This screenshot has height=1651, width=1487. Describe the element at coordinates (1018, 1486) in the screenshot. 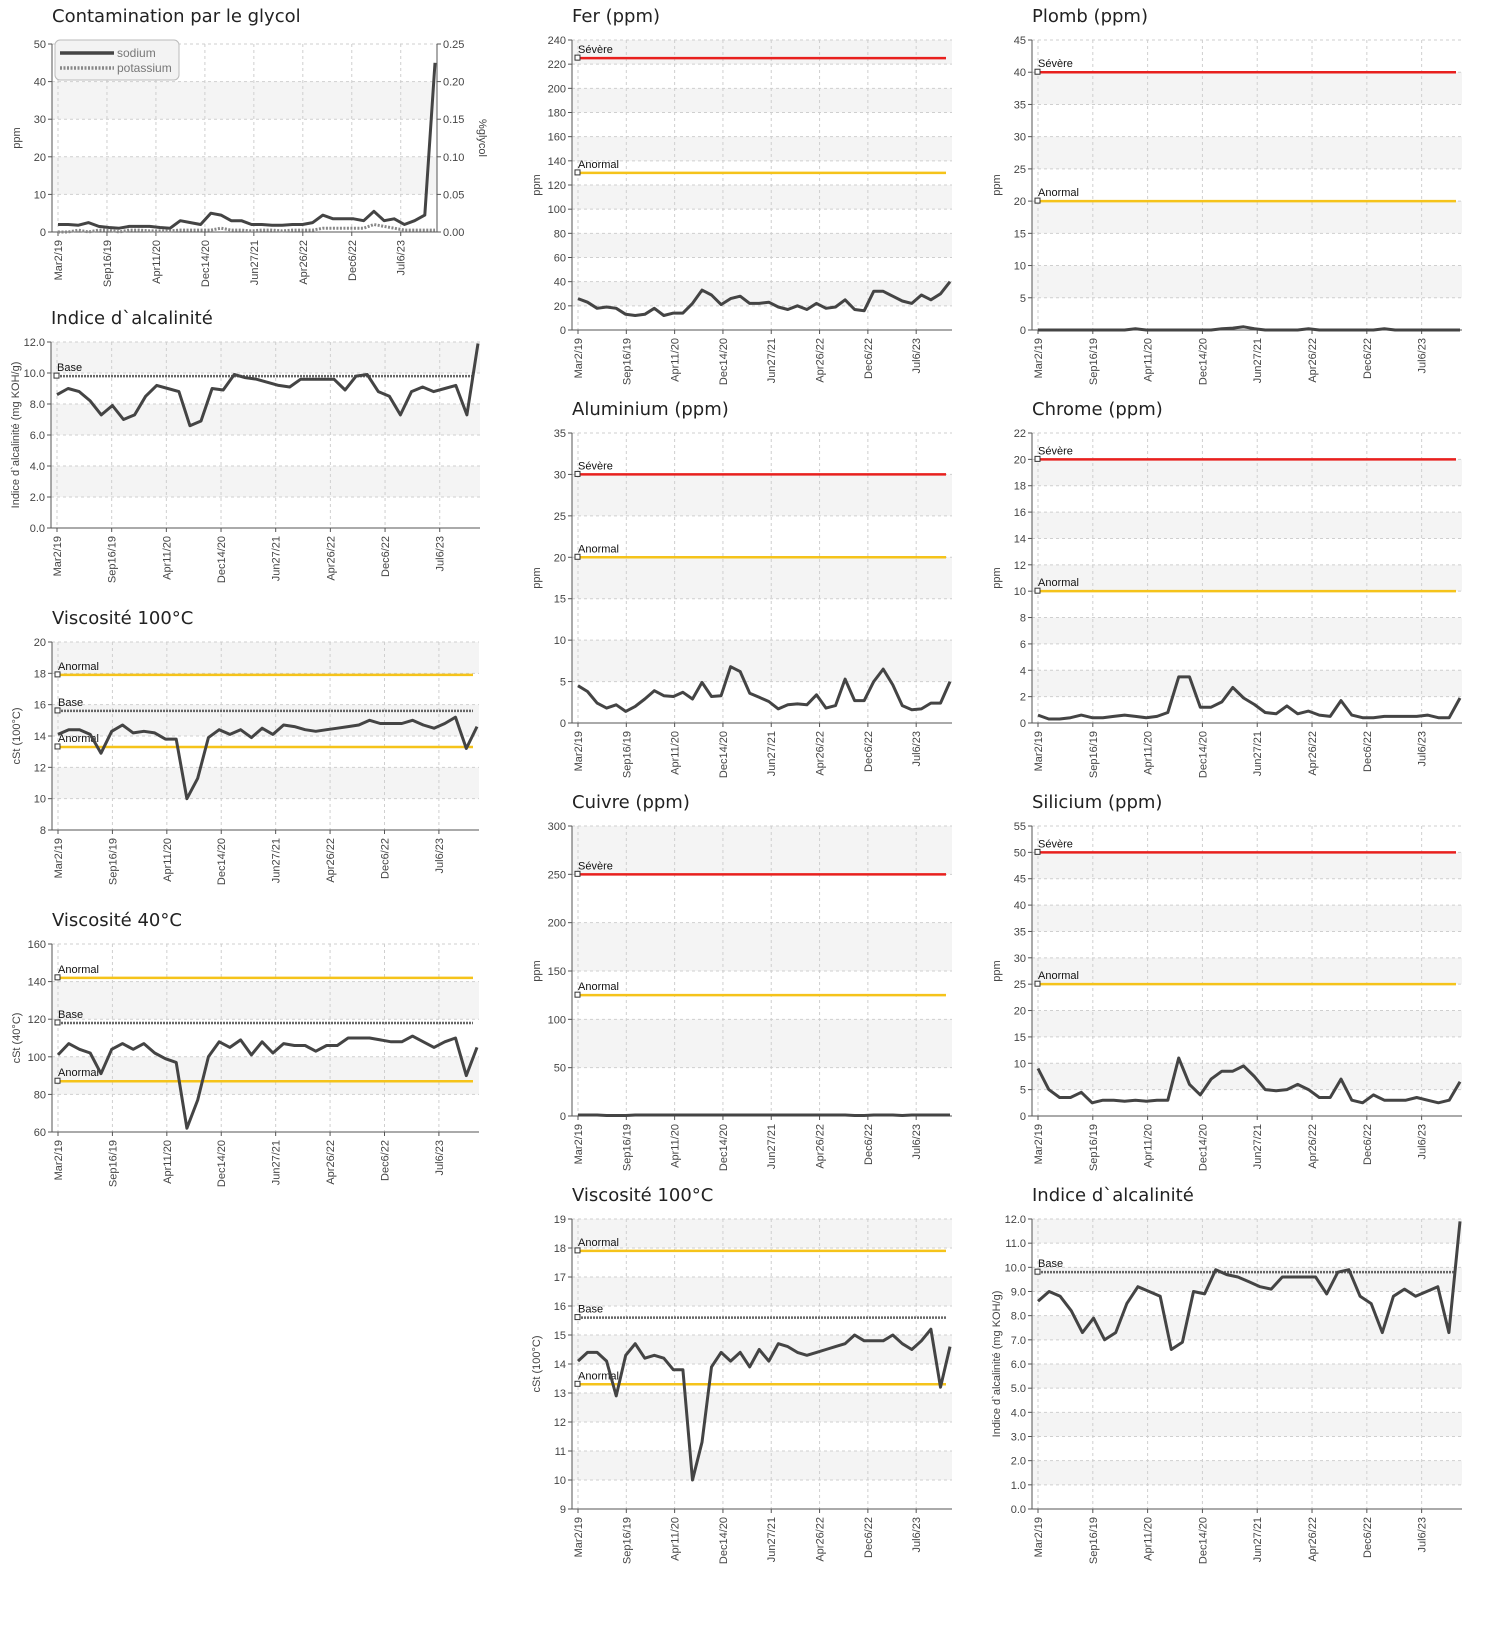

I see `y-tick-label: 1.0` at that location.